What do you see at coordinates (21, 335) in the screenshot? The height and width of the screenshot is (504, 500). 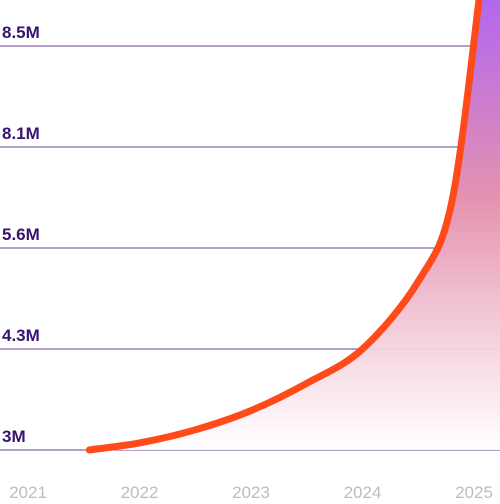 I see `y-tick-label: 4.3M` at bounding box center [21, 335].